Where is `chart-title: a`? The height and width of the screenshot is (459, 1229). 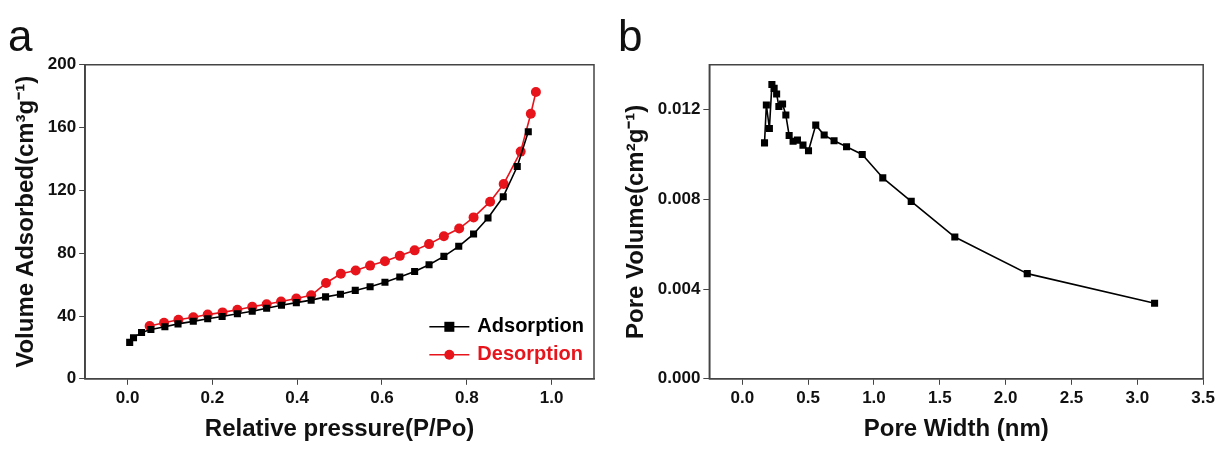
chart-title: a is located at coordinates (20, 35).